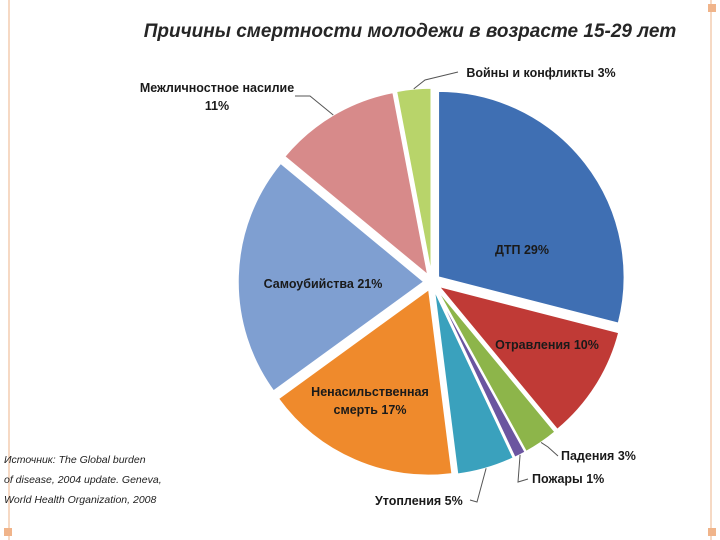 The height and width of the screenshot is (540, 720). What do you see at coordinates (436, 80) in the screenshot?
I see `leader-line-voyny` at bounding box center [436, 80].